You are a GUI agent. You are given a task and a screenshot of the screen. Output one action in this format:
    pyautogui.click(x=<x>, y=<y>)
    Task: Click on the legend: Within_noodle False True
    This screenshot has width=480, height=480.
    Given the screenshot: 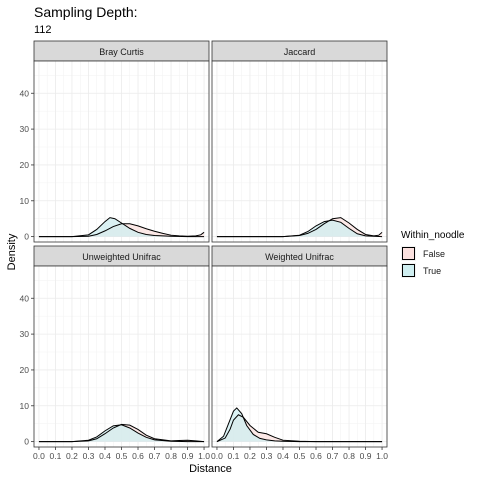 What is the action you would take?
    pyautogui.click(x=433, y=254)
    